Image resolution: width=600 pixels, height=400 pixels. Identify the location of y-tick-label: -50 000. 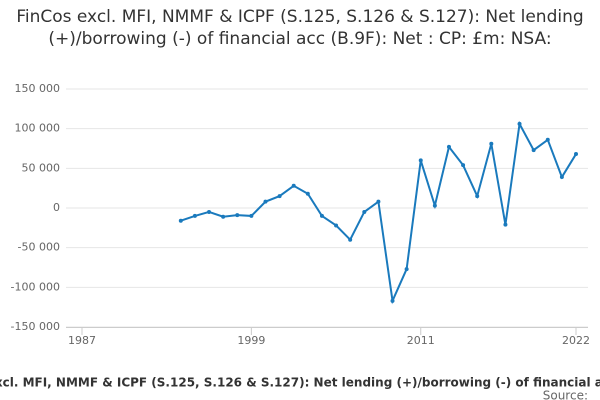
(39, 247).